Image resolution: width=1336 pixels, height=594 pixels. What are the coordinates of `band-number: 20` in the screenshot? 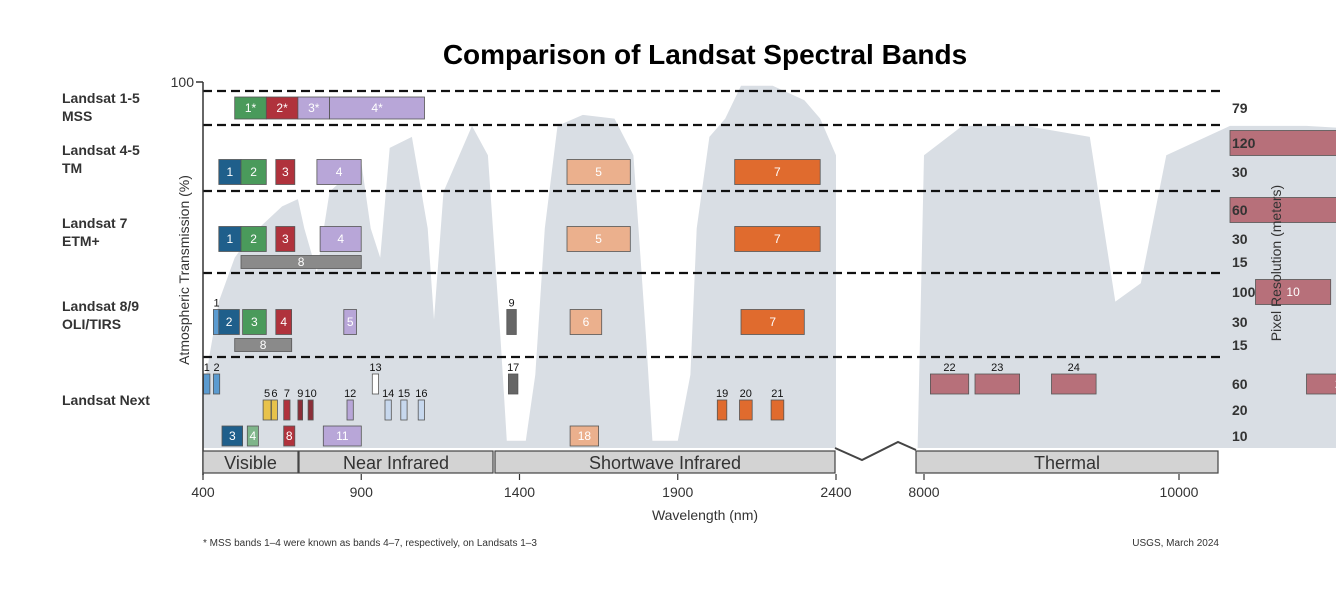 It's located at (746, 394).